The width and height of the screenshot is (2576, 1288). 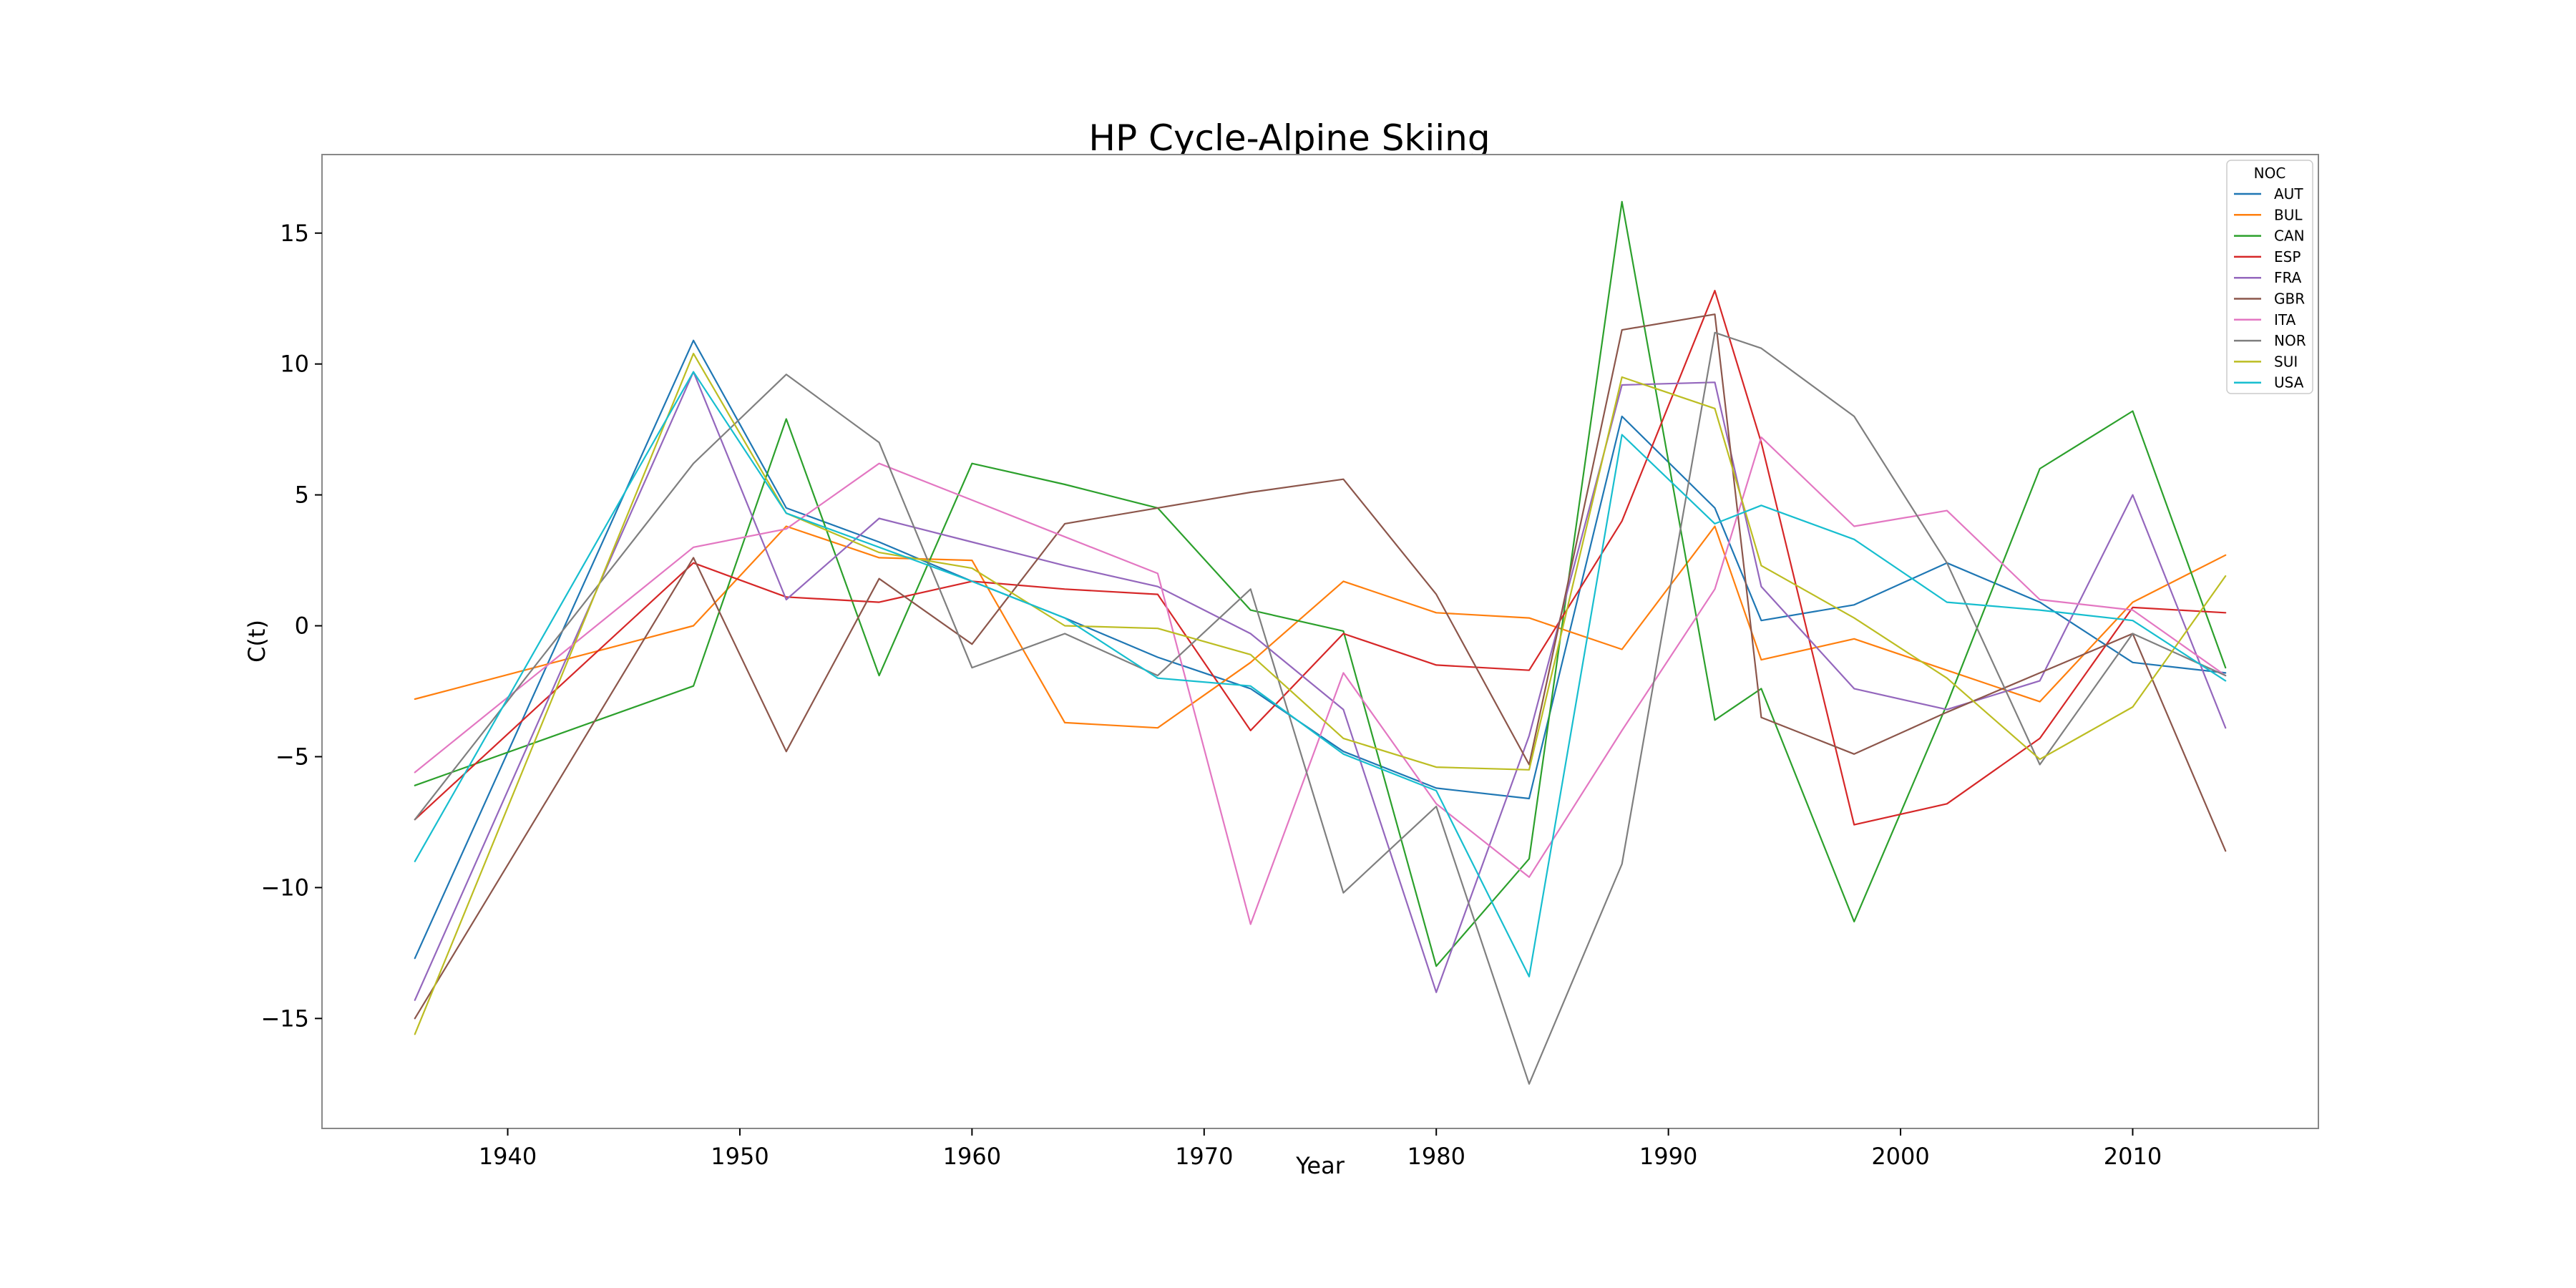 What do you see at coordinates (2289, 382) in the screenshot?
I see `legend-label-usa: USA` at bounding box center [2289, 382].